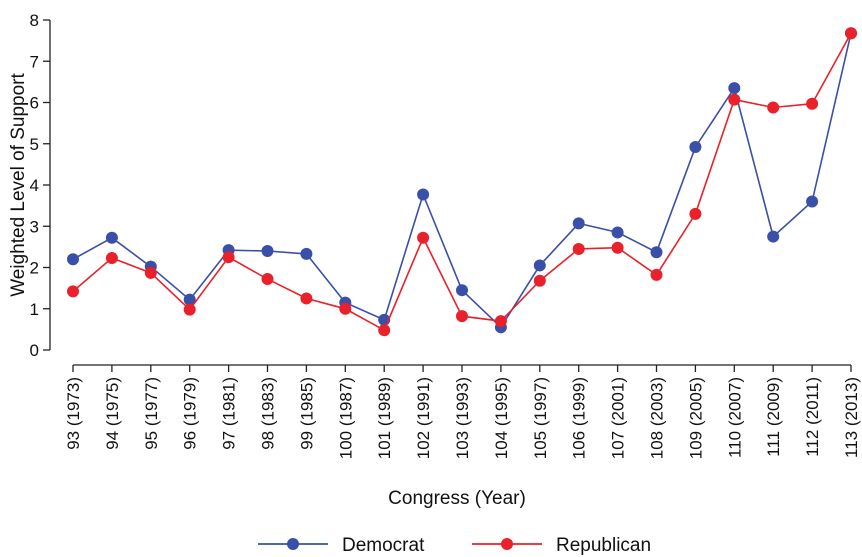 This screenshot has width=862, height=557. What do you see at coordinates (695, 418) in the screenshot?
I see `x-tick-label: 109 (2005)` at bounding box center [695, 418].